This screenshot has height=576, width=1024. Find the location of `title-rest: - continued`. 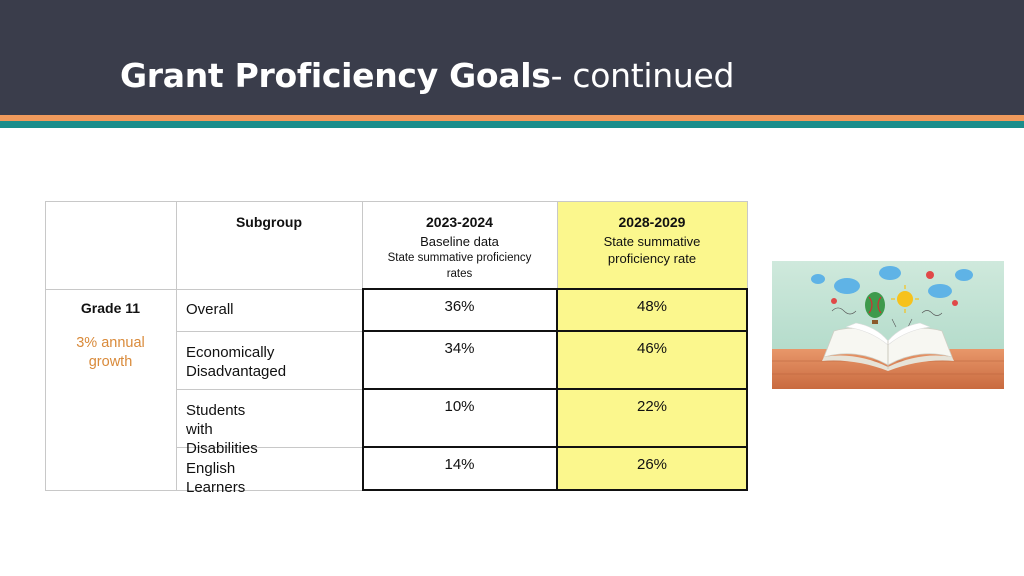

title-rest: - continued is located at coordinates (642, 75).